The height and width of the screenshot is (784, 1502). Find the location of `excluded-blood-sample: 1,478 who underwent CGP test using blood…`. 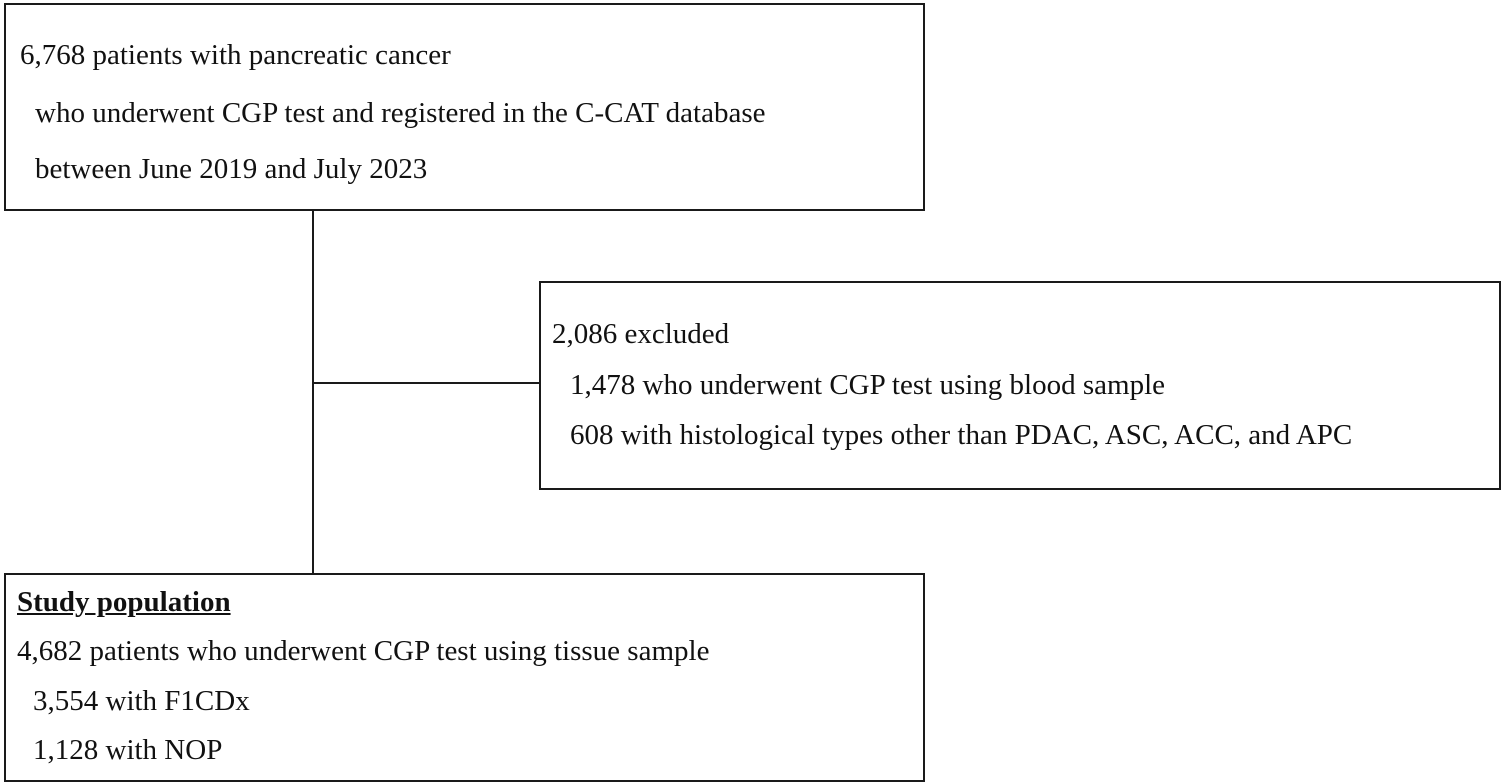

excluded-blood-sample: 1,478 who underwent CGP test using blood… is located at coordinates (867, 385).